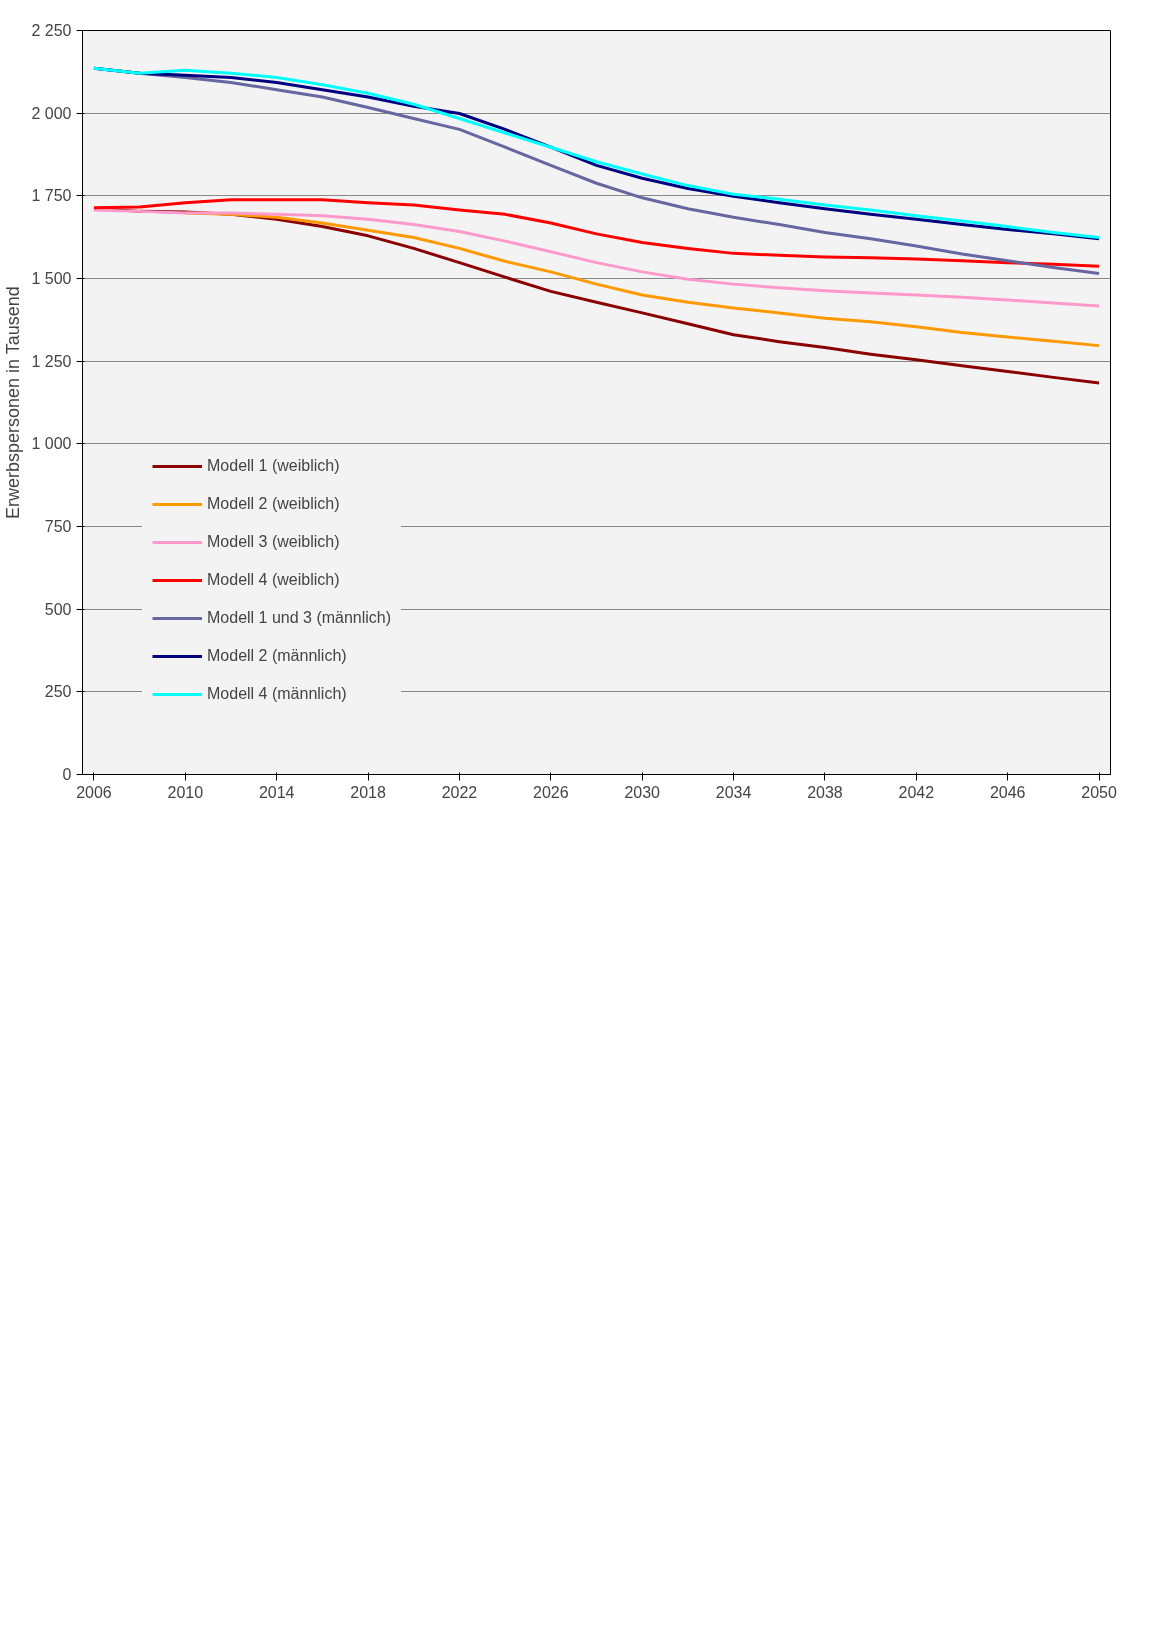 Image resolution: width=1153 pixels, height=1650 pixels. I want to click on x-tick-label: 2026, so click(551, 792).